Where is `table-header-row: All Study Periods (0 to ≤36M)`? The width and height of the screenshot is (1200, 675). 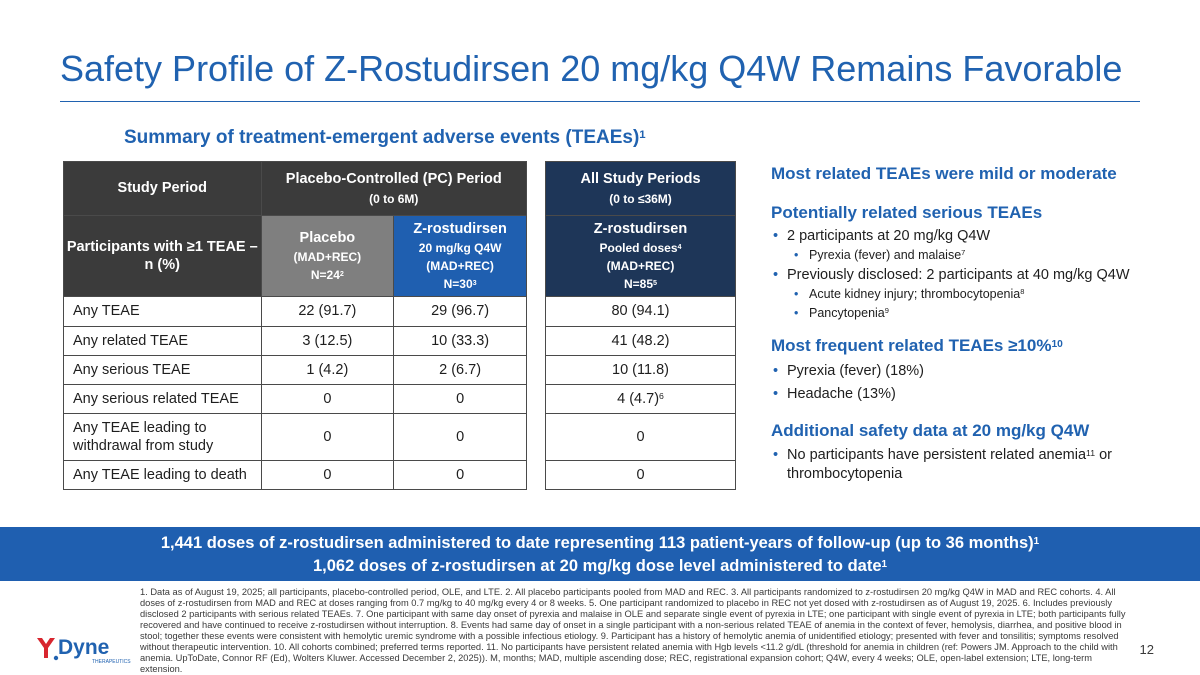 table-header-row: All Study Periods (0 to ≤36M) is located at coordinates (640, 188).